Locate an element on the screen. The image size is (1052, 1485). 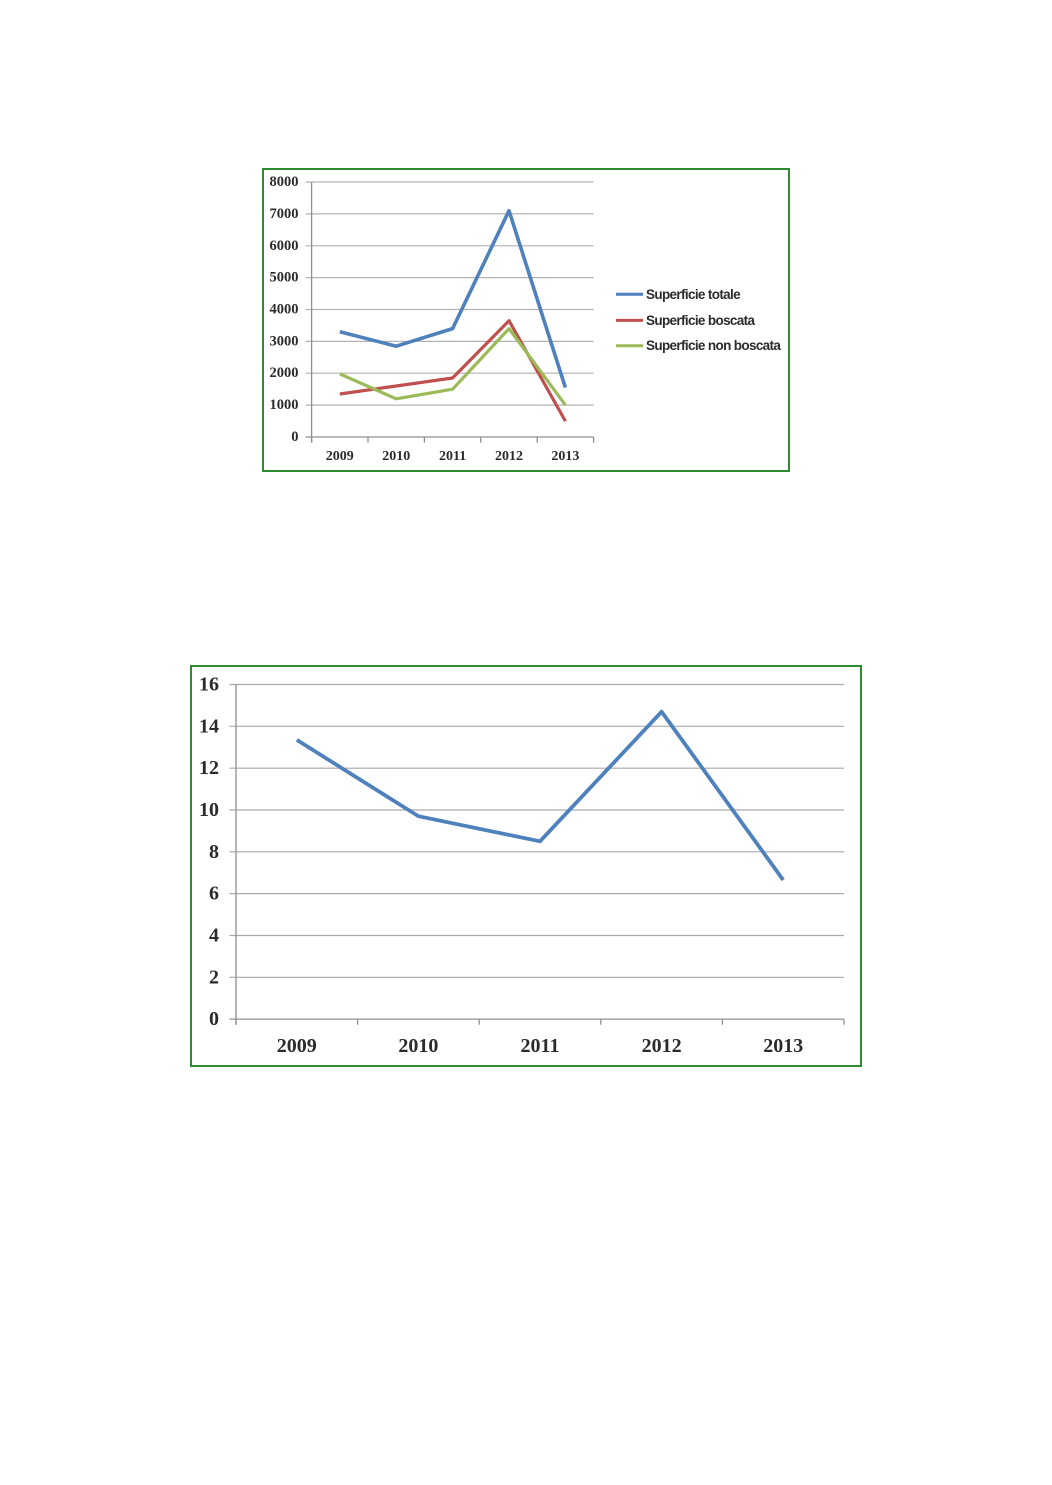
svg-text: 8 is located at coordinates (214, 852).